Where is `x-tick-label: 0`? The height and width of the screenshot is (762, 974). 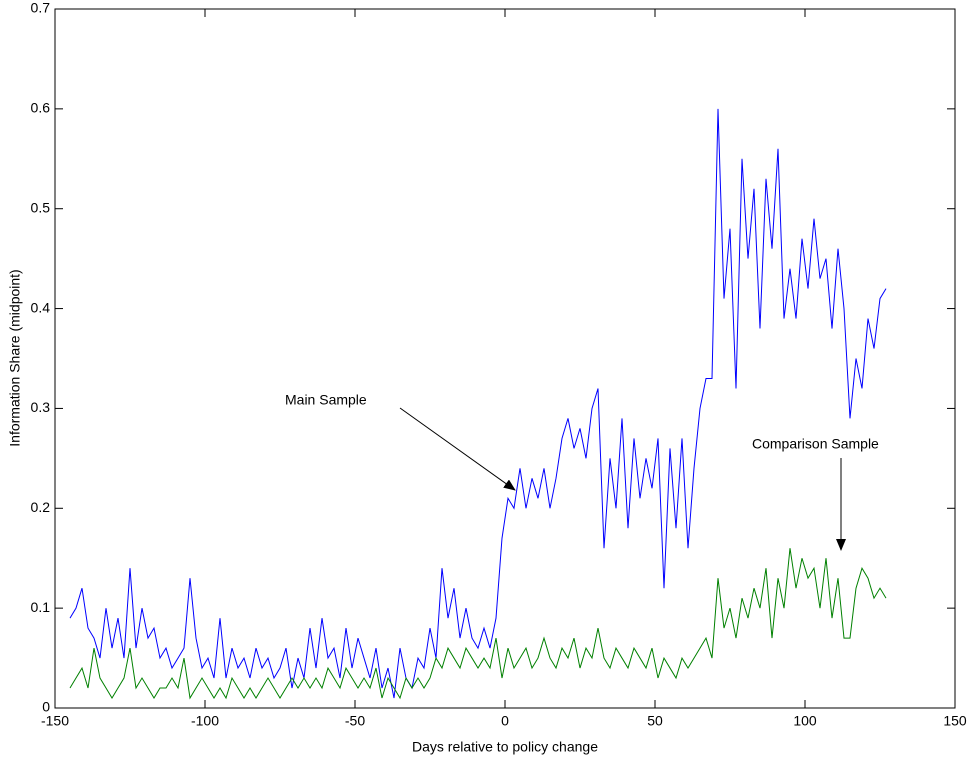 x-tick-label: 0 is located at coordinates (505, 721).